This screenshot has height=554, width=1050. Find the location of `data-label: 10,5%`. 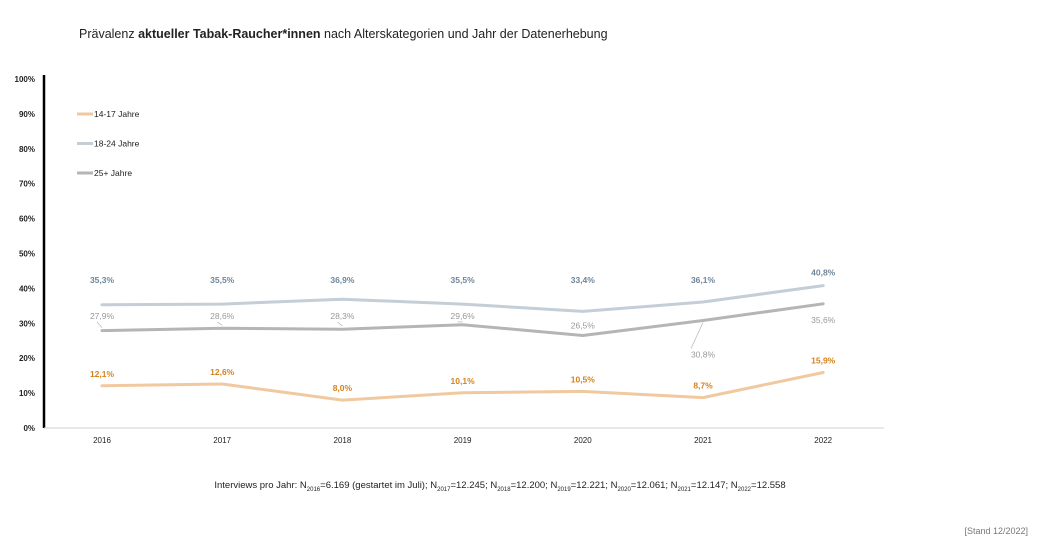

data-label: 10,5% is located at coordinates (583, 379).